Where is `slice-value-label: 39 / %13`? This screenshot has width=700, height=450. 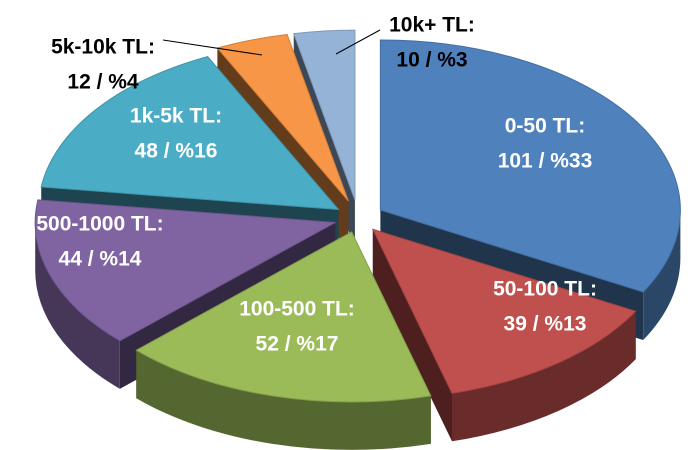
slice-value-label: 39 / %13 is located at coordinates (545, 323).